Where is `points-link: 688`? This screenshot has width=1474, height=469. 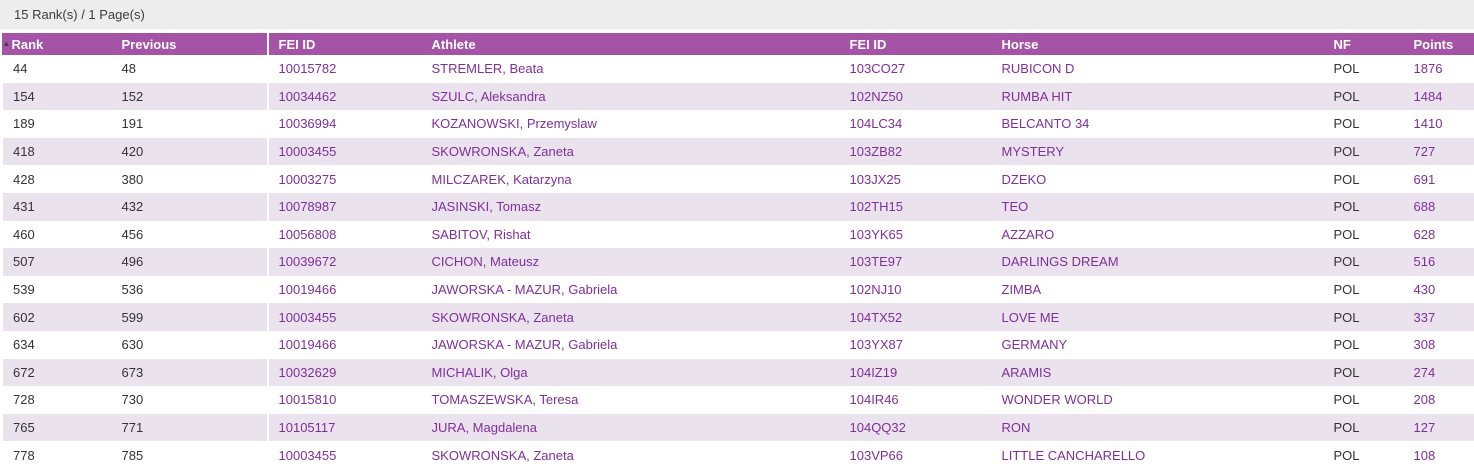 points-link: 688 is located at coordinates (1438, 206).